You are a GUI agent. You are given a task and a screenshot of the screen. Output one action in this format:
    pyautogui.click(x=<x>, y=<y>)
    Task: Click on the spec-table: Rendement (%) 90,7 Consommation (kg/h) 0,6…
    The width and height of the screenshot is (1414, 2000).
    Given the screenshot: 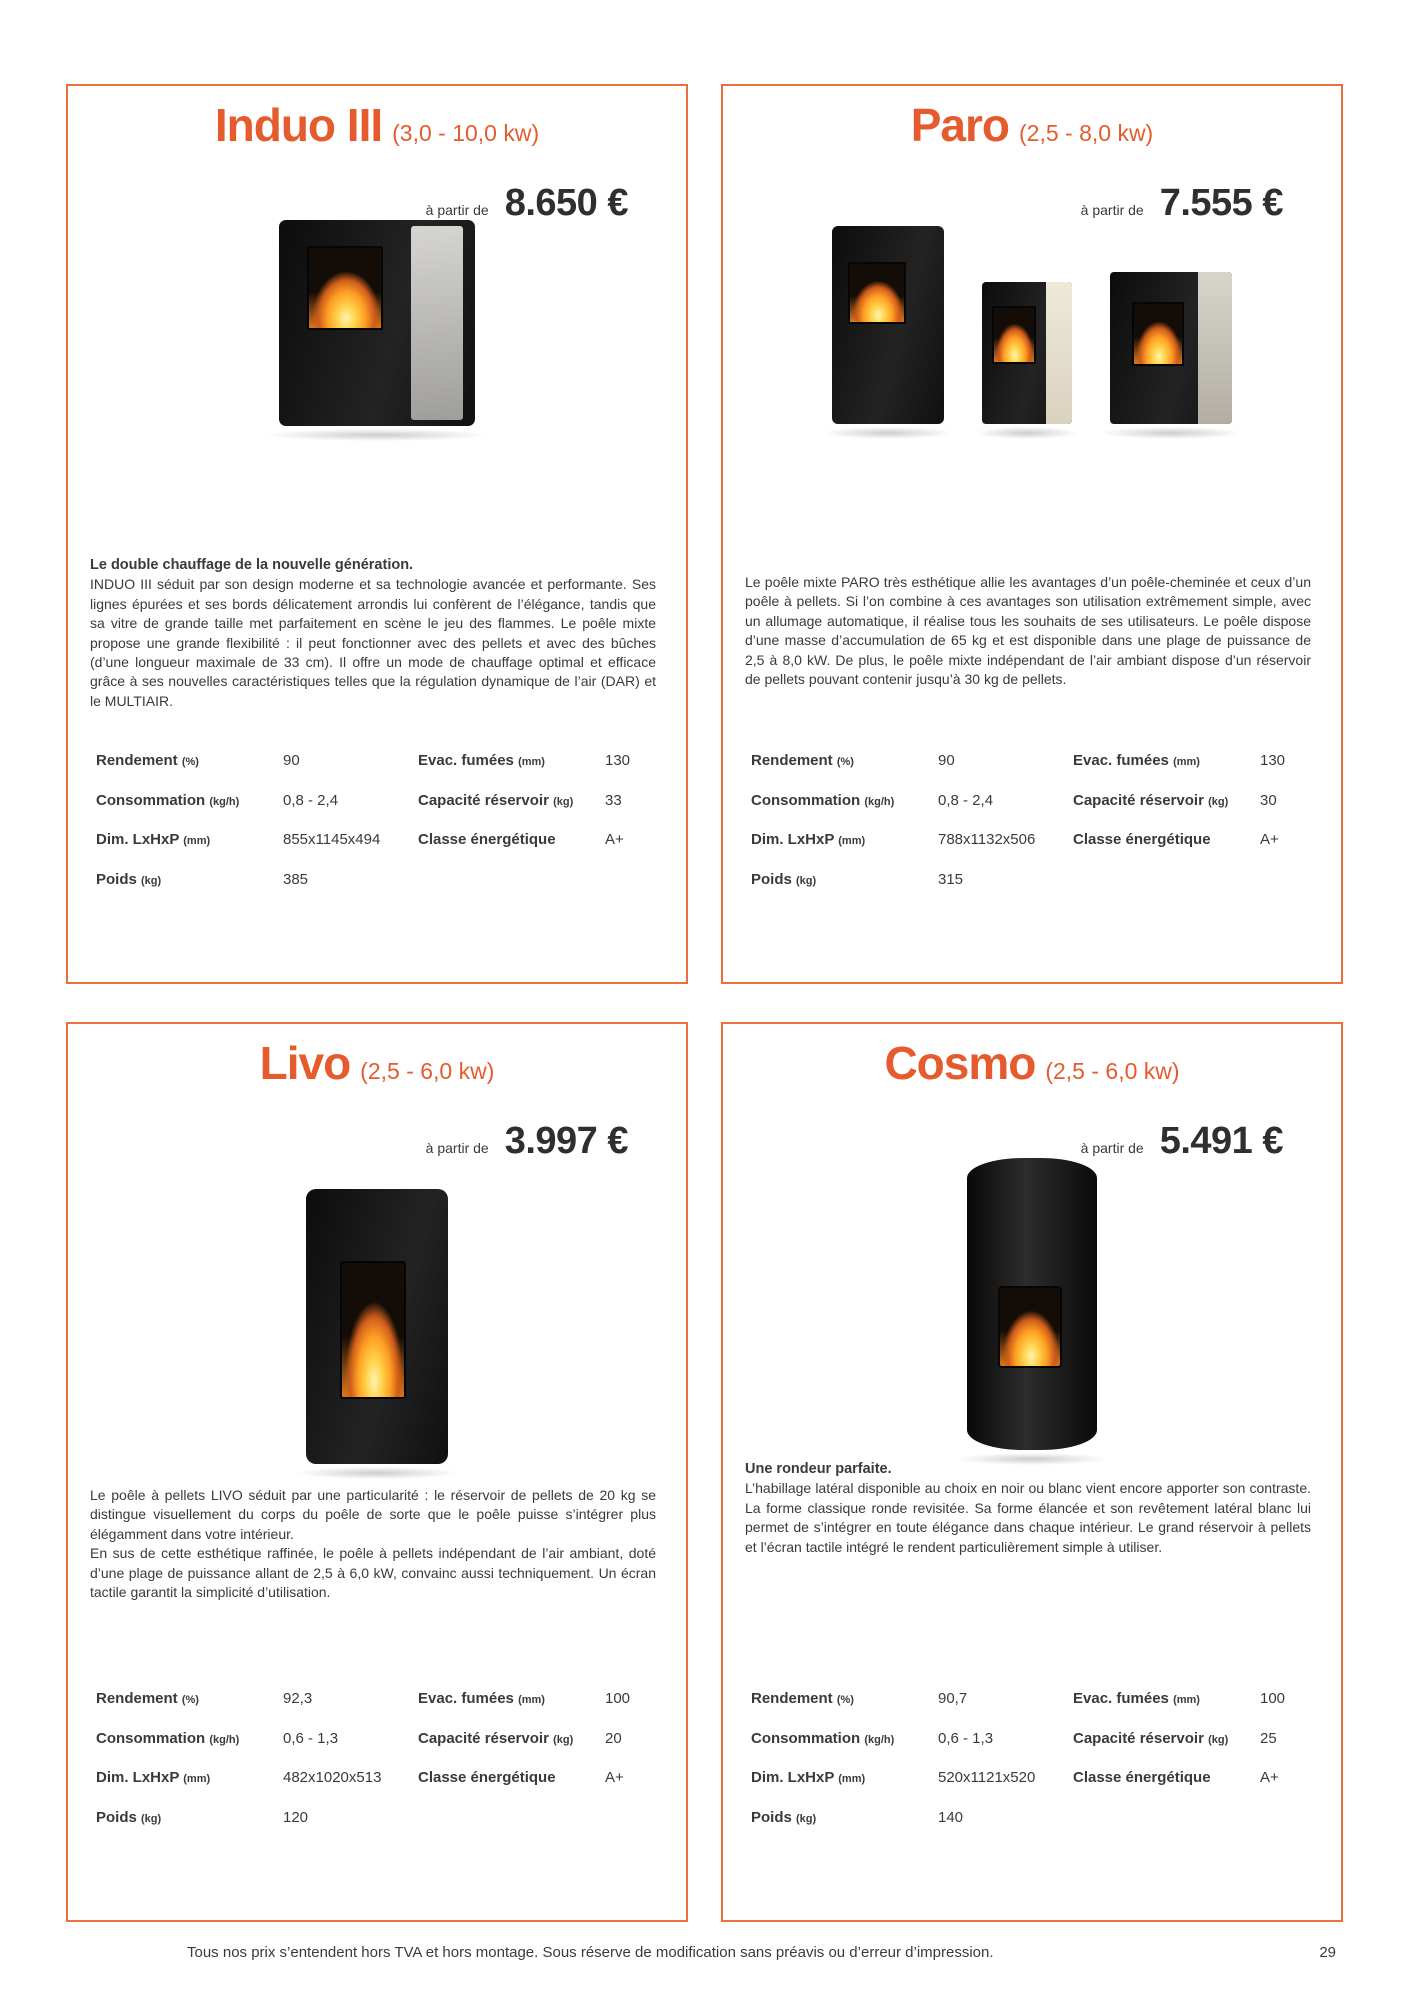 What is the action you would take?
    pyautogui.click(x=1038, y=1775)
    